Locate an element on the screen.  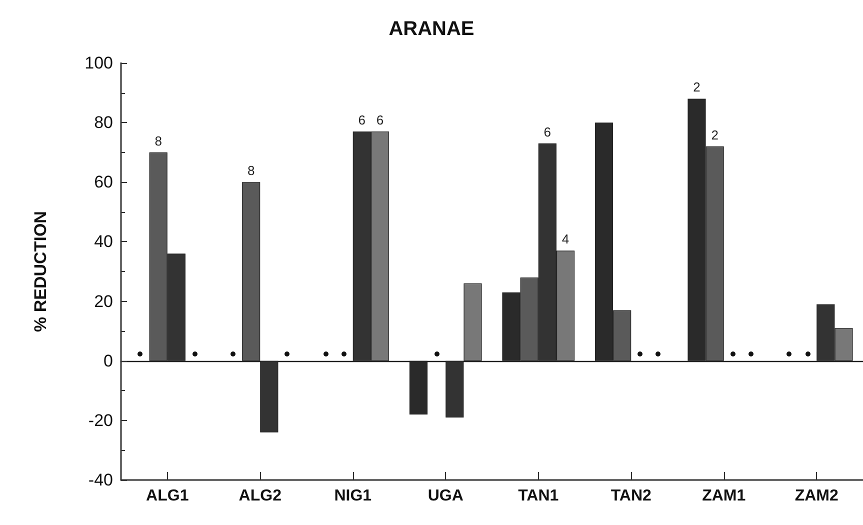
y-tick-label: 40 is located at coordinates (103, 242).